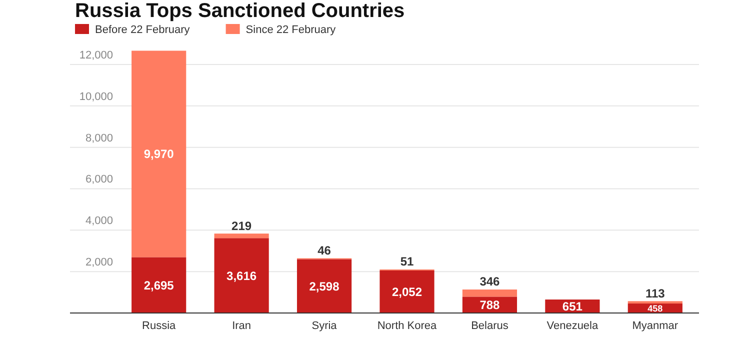  Describe the element at coordinates (159, 154) in the screenshot. I see `data-label: 9,970` at that location.